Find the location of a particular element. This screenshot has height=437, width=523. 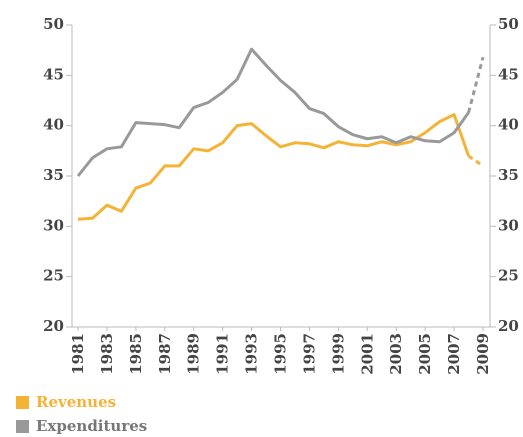

y2-tick-label: 20 is located at coordinates (508, 326).